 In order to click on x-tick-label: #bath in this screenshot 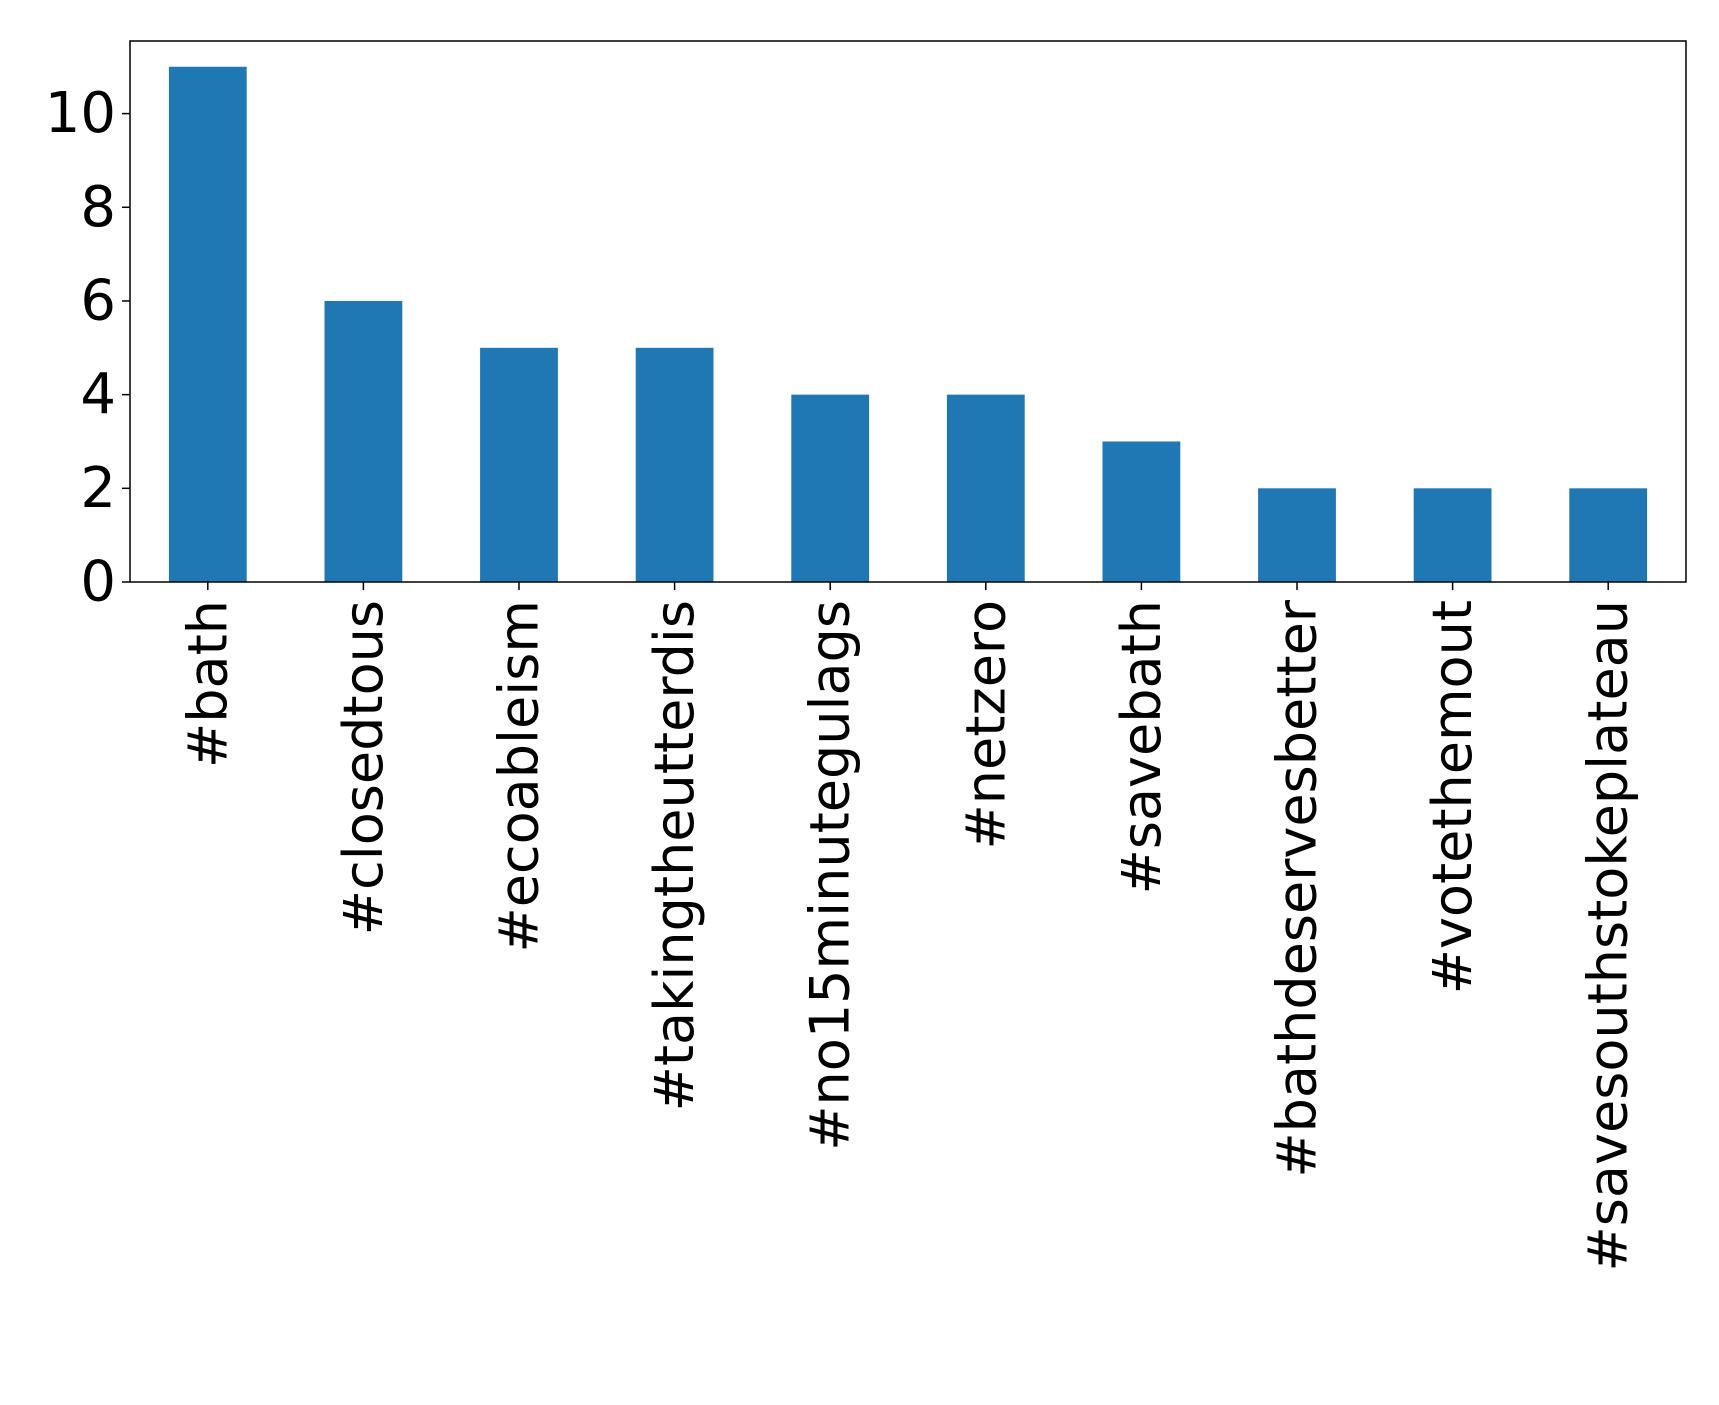, I will do `click(207, 684)`.